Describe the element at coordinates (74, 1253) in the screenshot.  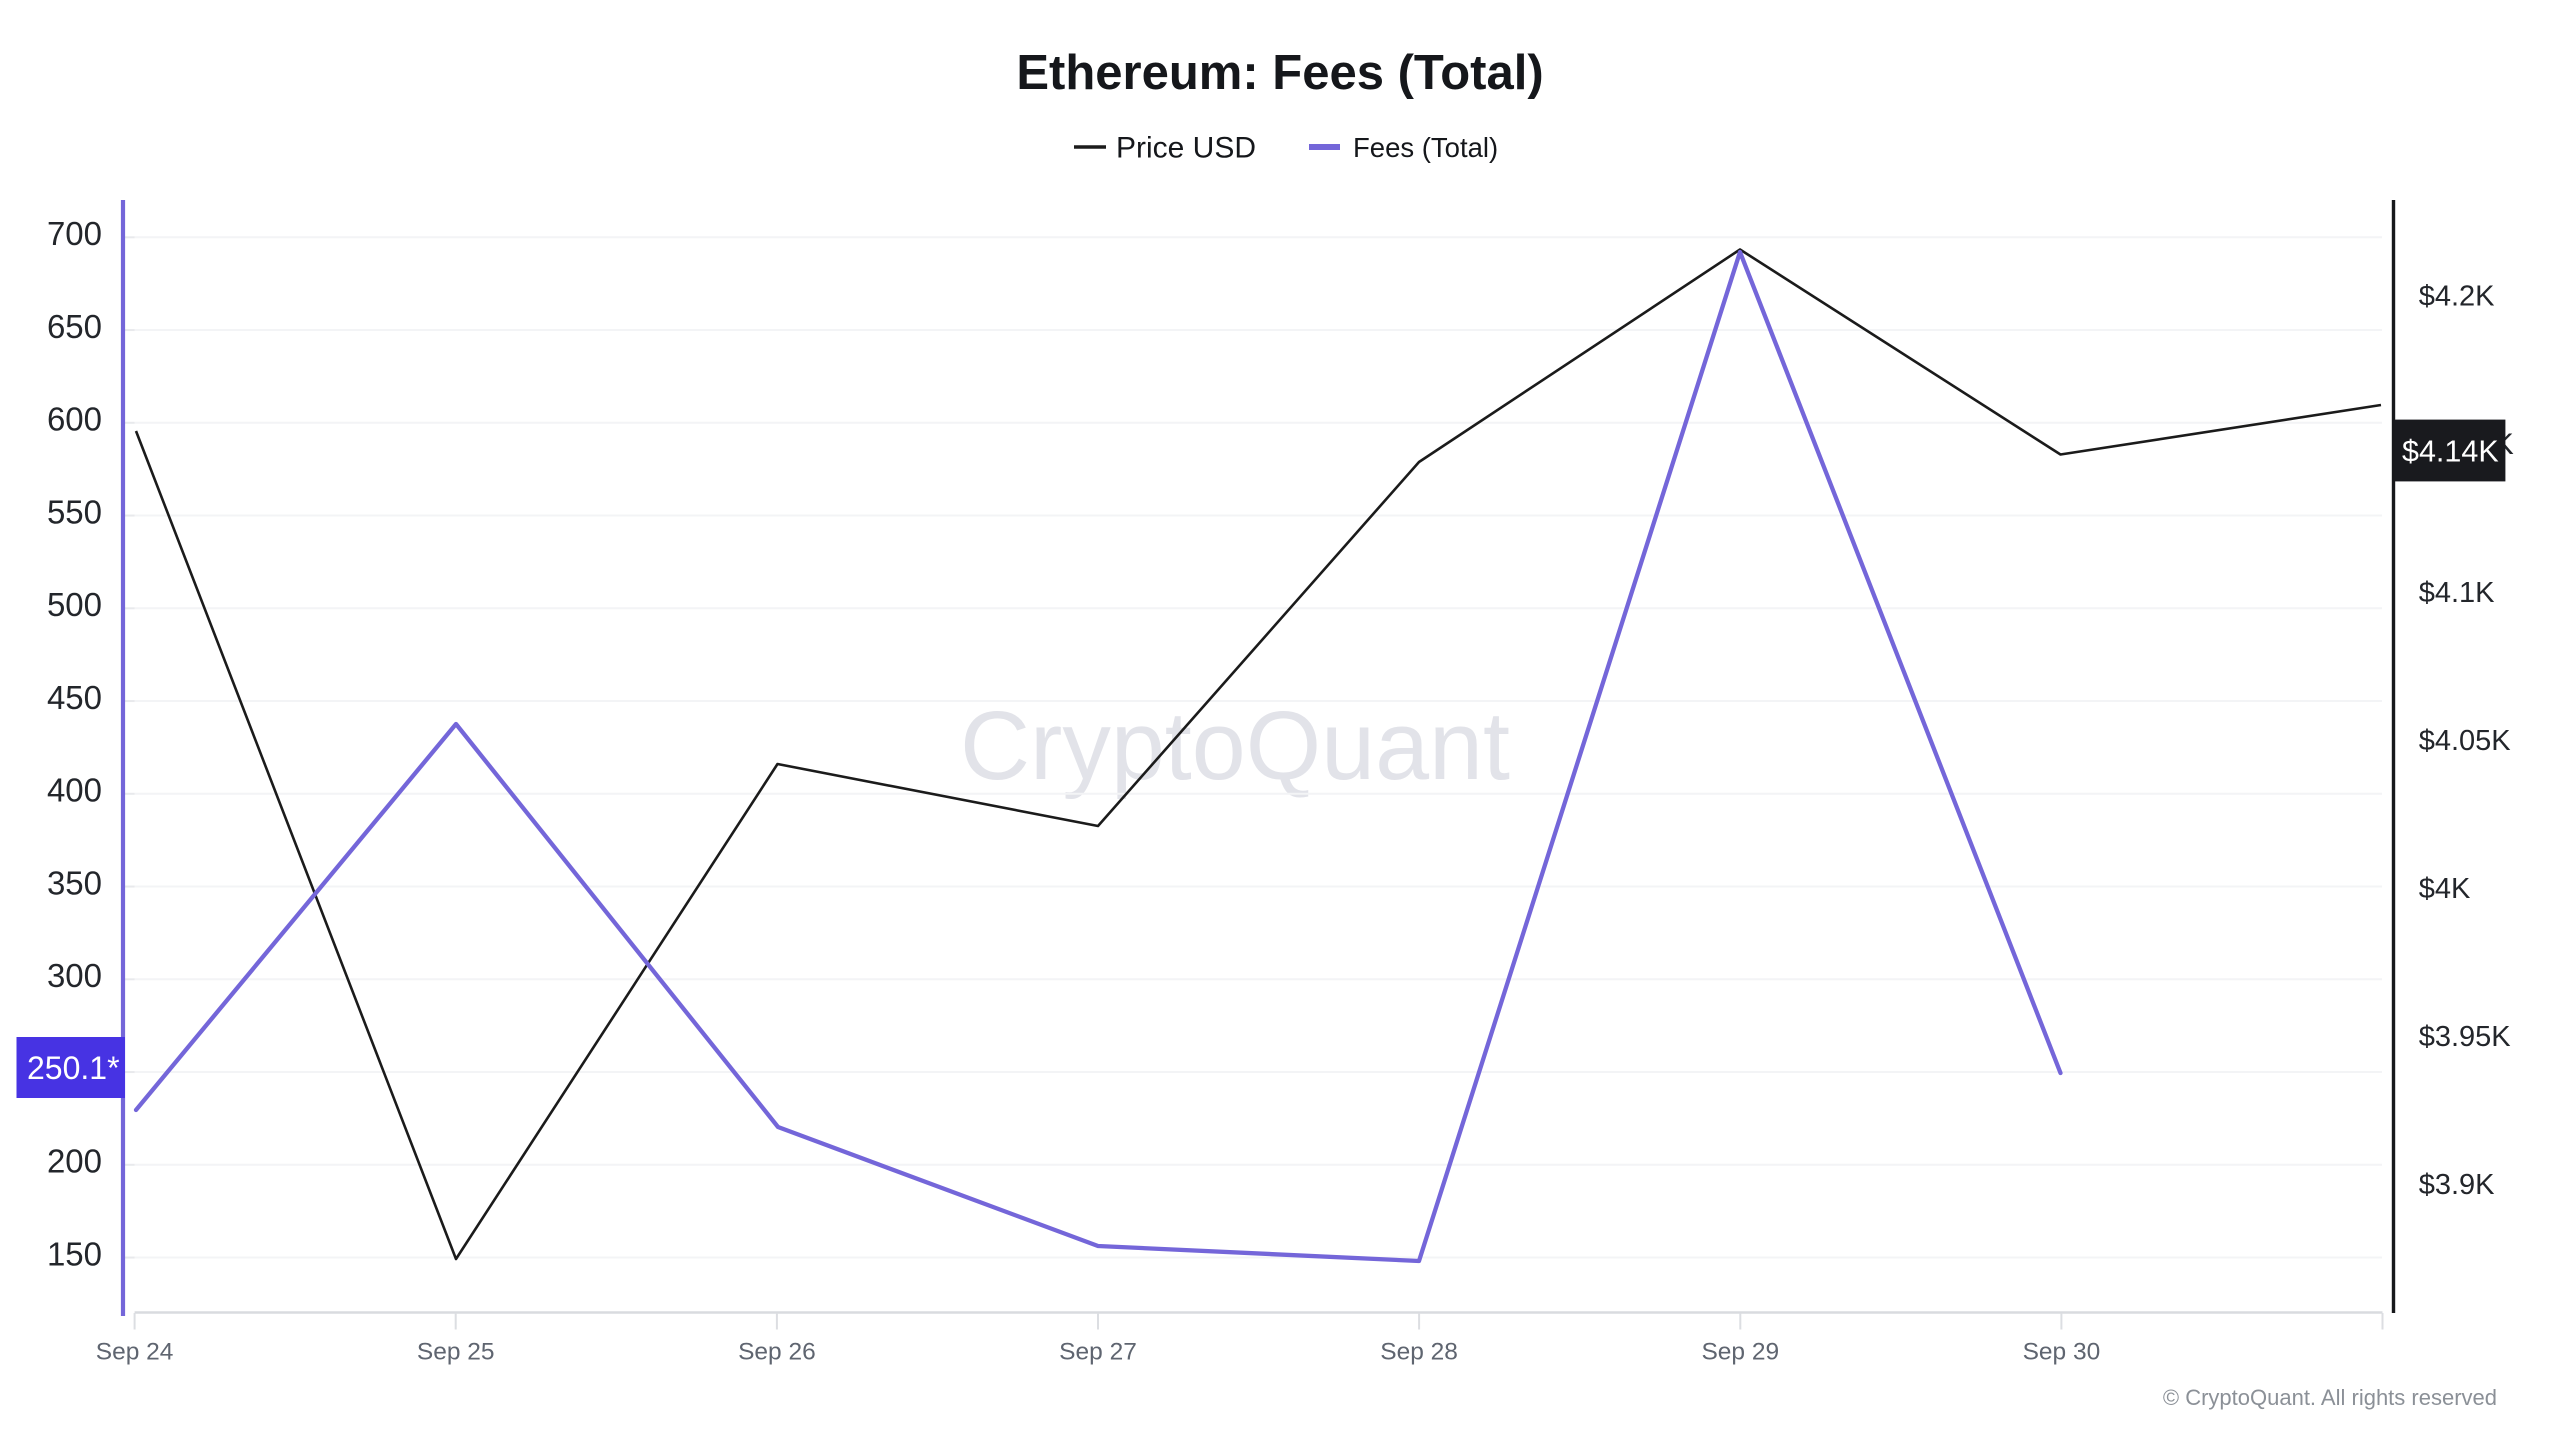
I see `svg-text: 150` at that location.